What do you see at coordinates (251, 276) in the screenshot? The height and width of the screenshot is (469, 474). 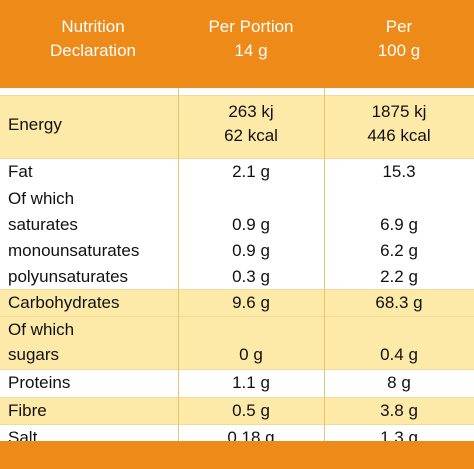 I see `polyunsaturates-portion: 0.3 g` at bounding box center [251, 276].